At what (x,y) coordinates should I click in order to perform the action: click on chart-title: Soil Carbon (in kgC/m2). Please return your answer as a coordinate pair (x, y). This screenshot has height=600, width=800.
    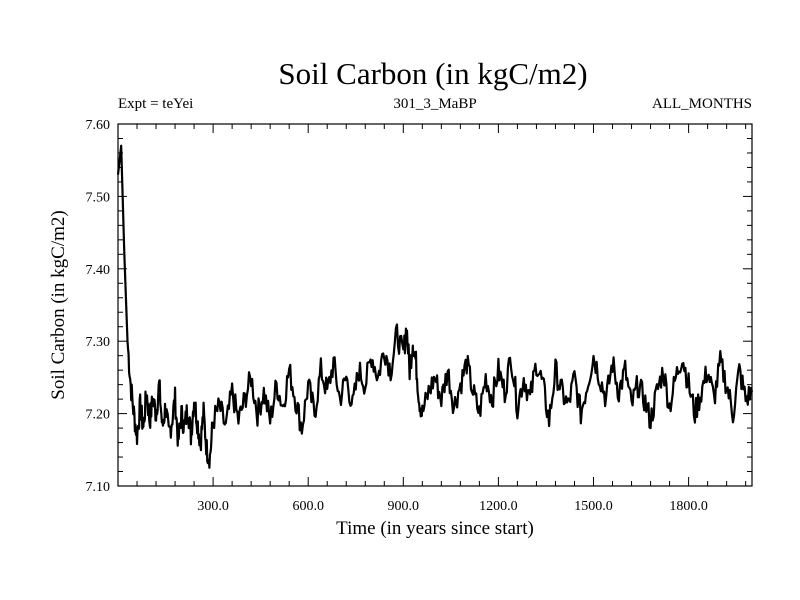
    Looking at the image, I should click on (432, 73).